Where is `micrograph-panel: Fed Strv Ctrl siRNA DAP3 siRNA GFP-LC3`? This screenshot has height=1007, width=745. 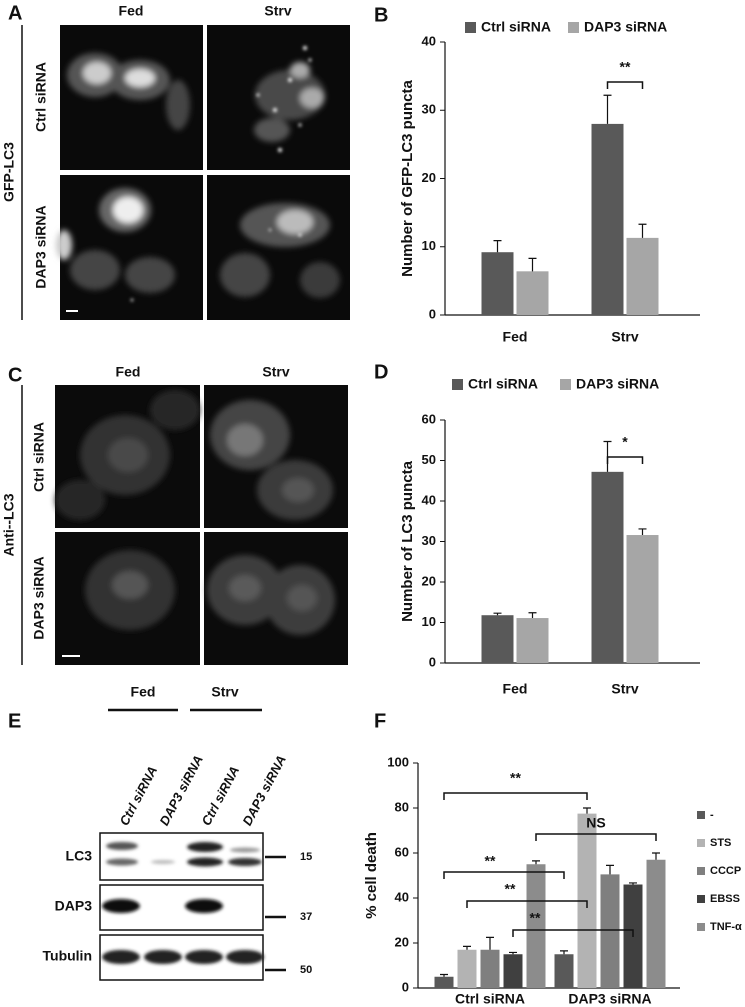
micrograph-panel: Fed Strv Ctrl siRNA DAP3 siRNA GFP-LC3 is located at coordinates (175, 161).